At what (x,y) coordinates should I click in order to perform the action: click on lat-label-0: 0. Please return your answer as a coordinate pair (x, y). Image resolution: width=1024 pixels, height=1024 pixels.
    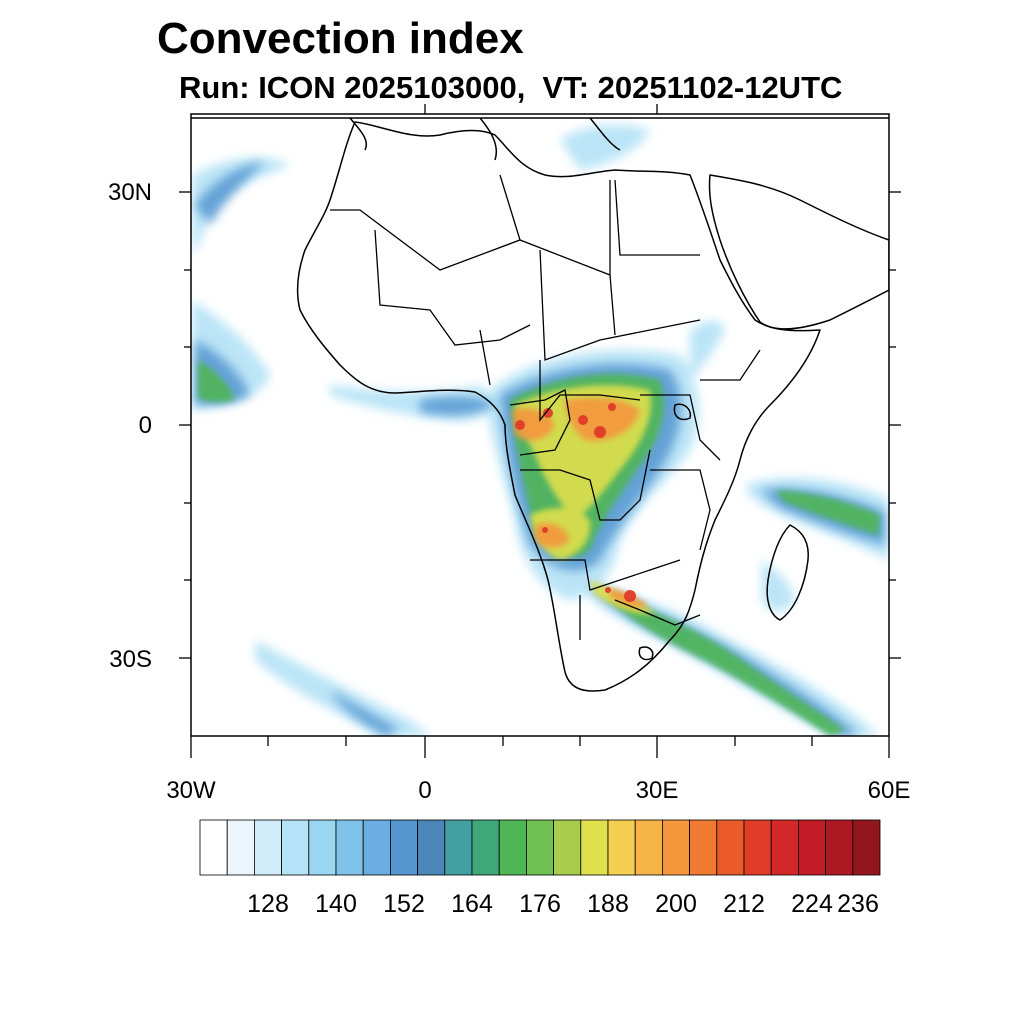
    Looking at the image, I should click on (145, 425).